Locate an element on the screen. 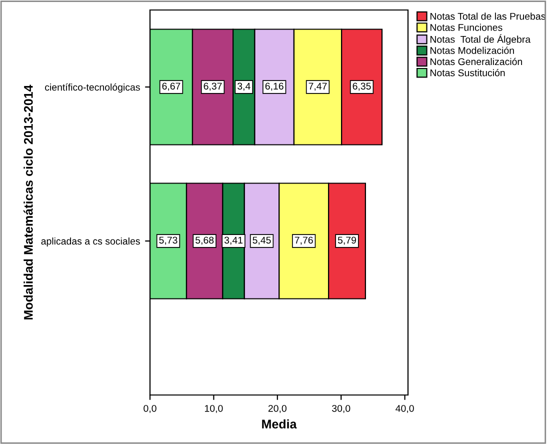 The height and width of the screenshot is (444, 547). legend-label: Notas Modelización is located at coordinates (472, 50).